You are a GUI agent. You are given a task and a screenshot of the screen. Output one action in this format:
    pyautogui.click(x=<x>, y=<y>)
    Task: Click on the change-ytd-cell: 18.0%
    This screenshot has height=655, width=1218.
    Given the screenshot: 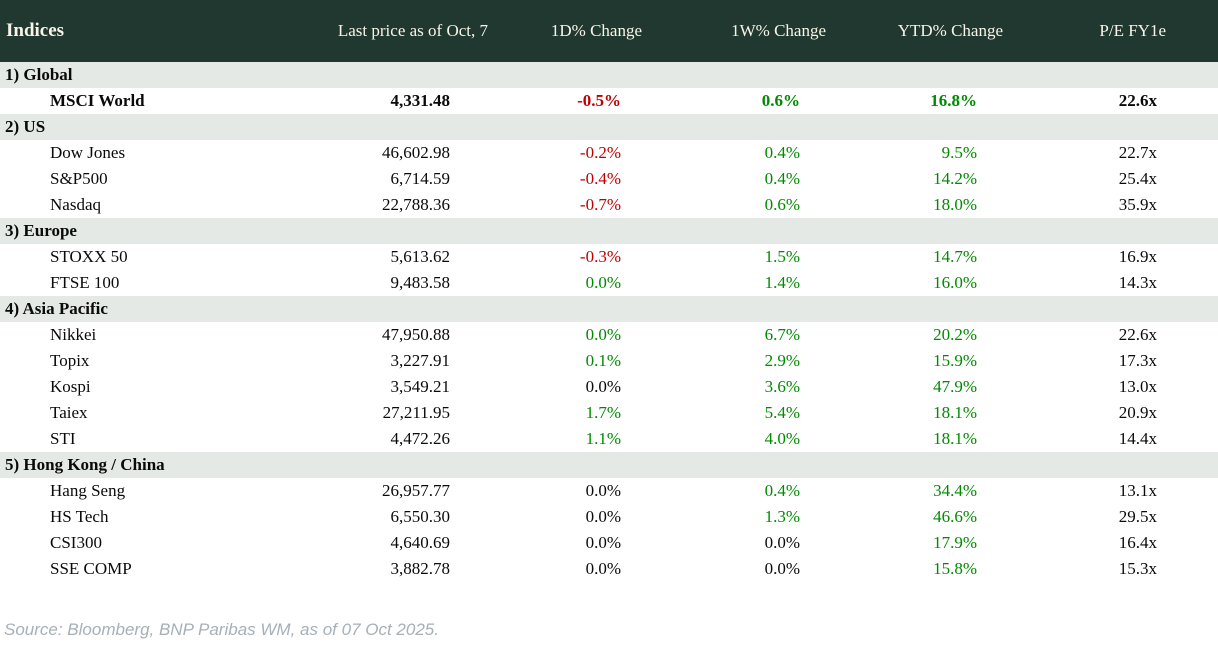 What is the action you would take?
    pyautogui.click(x=955, y=204)
    